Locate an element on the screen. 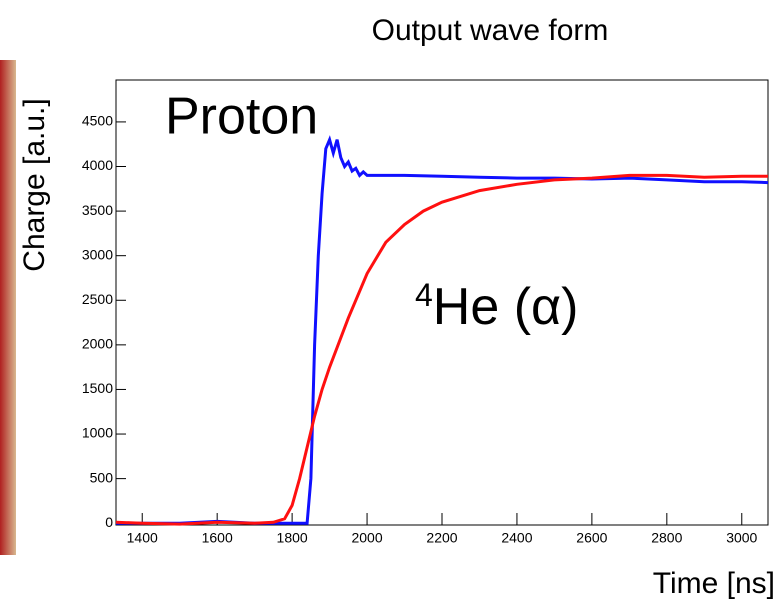  y-tick-label: 500 is located at coordinates (102, 477).